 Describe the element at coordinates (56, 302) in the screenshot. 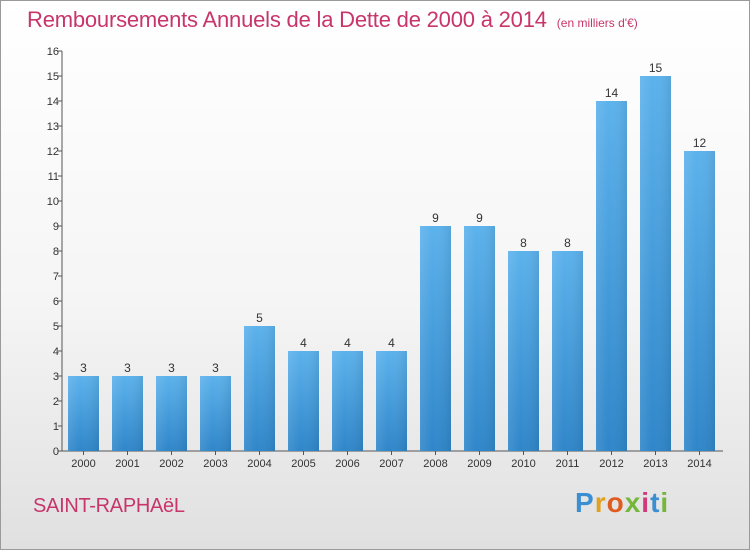

I see `y-tick-label: 6` at that location.